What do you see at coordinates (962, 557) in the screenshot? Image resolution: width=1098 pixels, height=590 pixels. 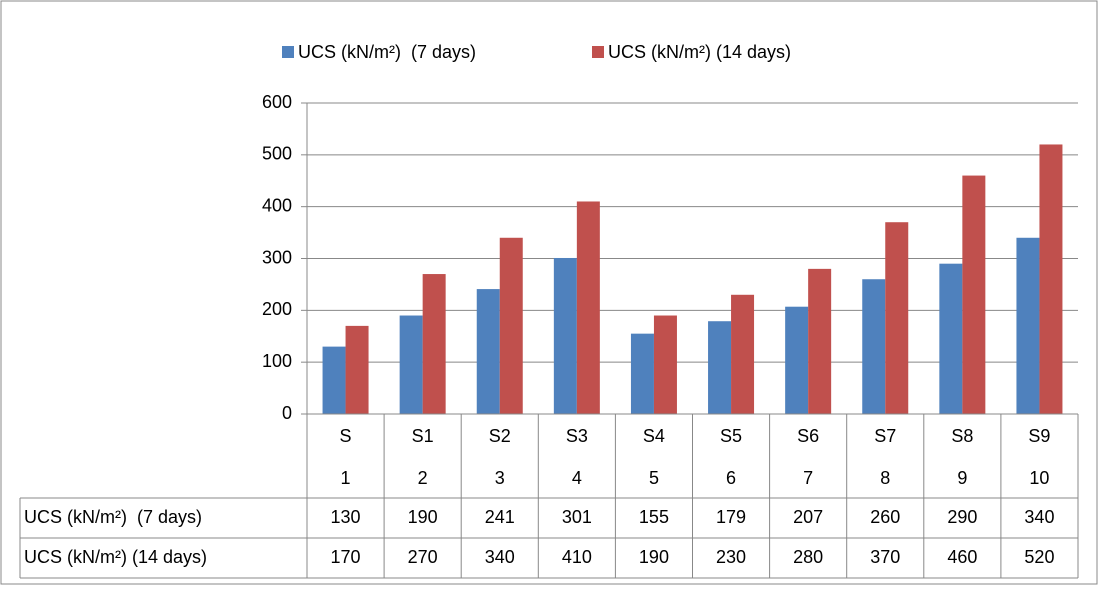 I see `table-cell: 460` at bounding box center [962, 557].